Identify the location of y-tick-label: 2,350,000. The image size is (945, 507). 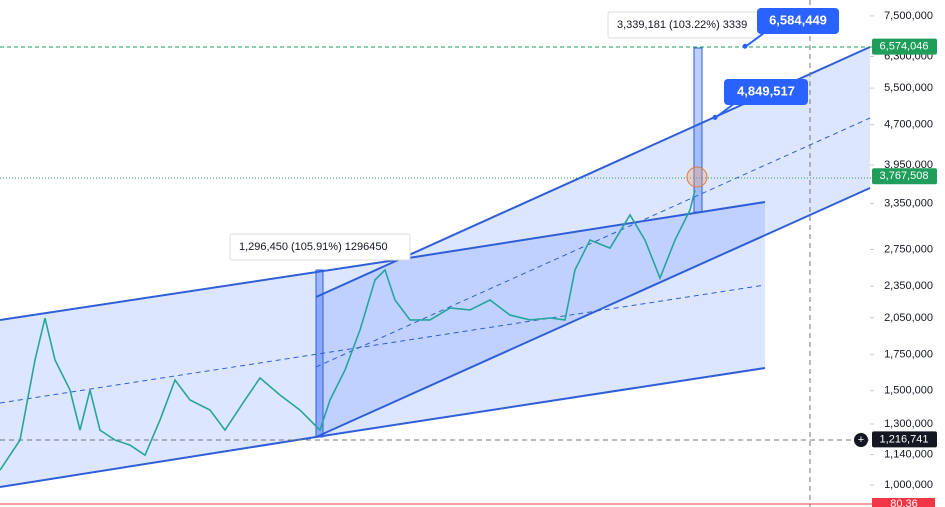
(908, 286).